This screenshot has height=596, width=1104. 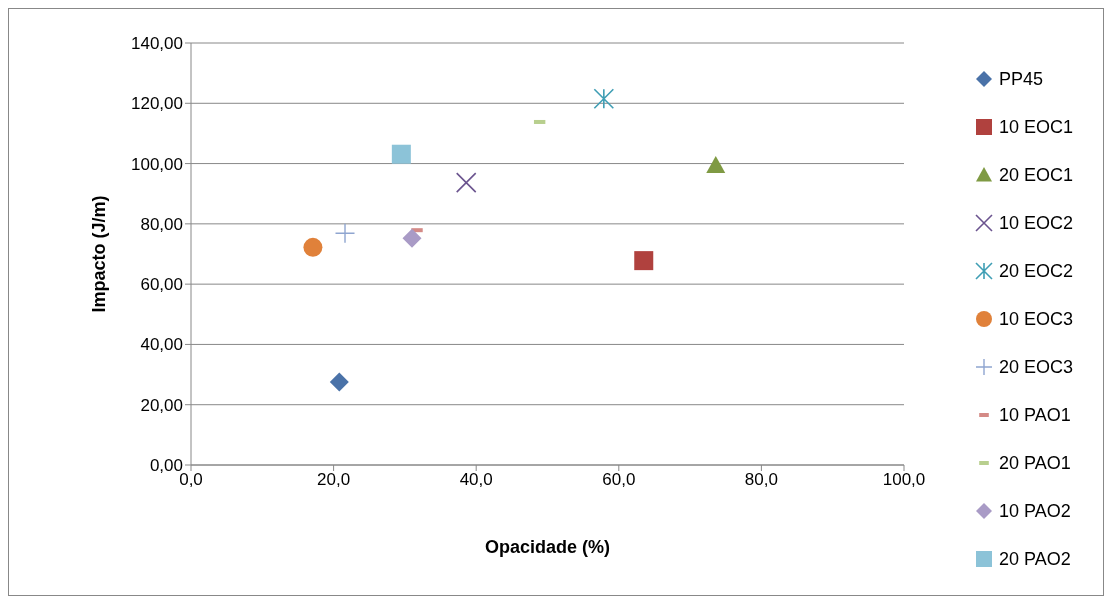 What do you see at coordinates (161, 345) in the screenshot?
I see `y-tick-label: 40,00` at bounding box center [161, 345].